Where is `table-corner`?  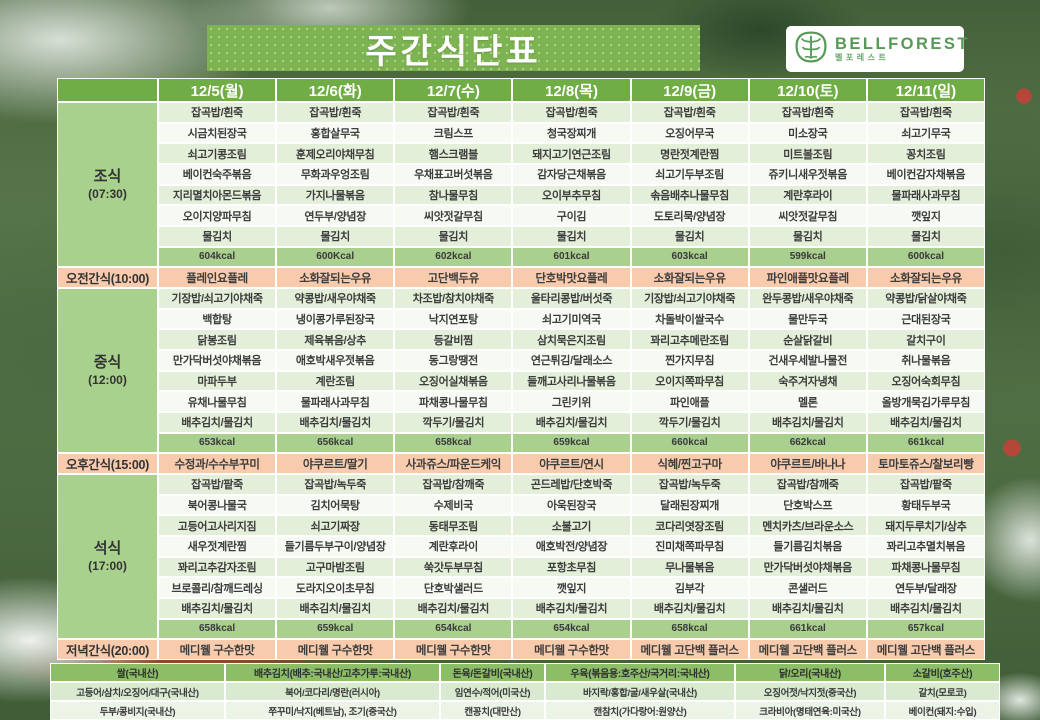
table-corner is located at coordinates (107, 90).